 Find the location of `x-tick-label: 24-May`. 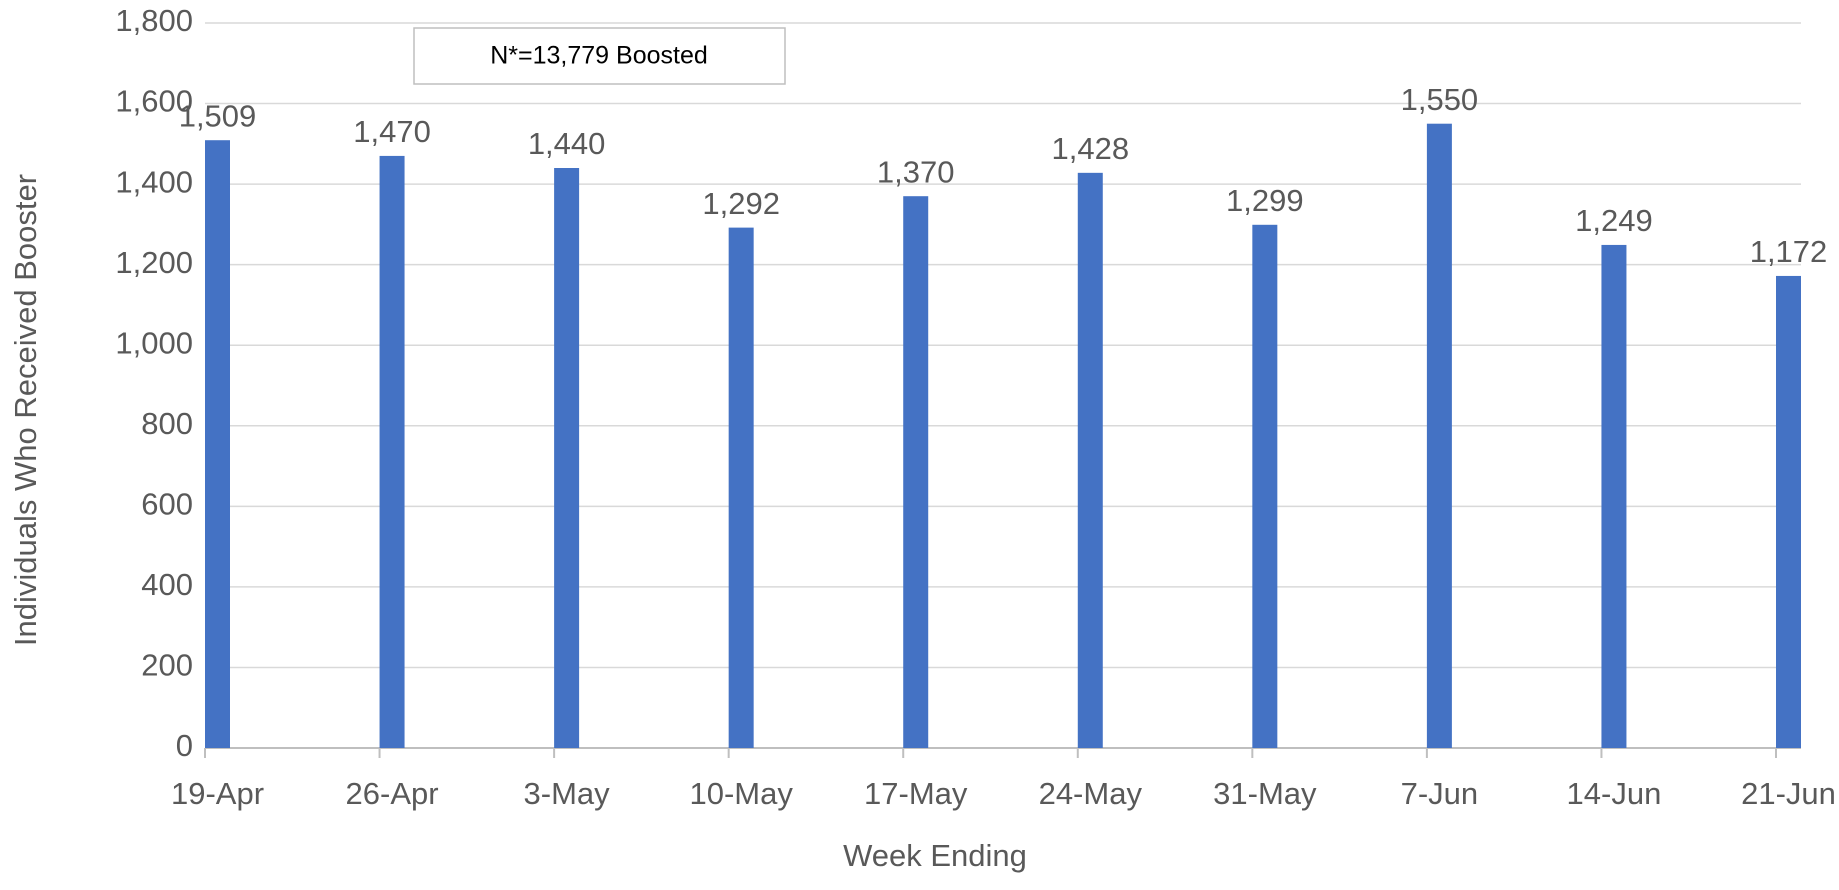

x-tick-label: 24-May is located at coordinates (1091, 793).